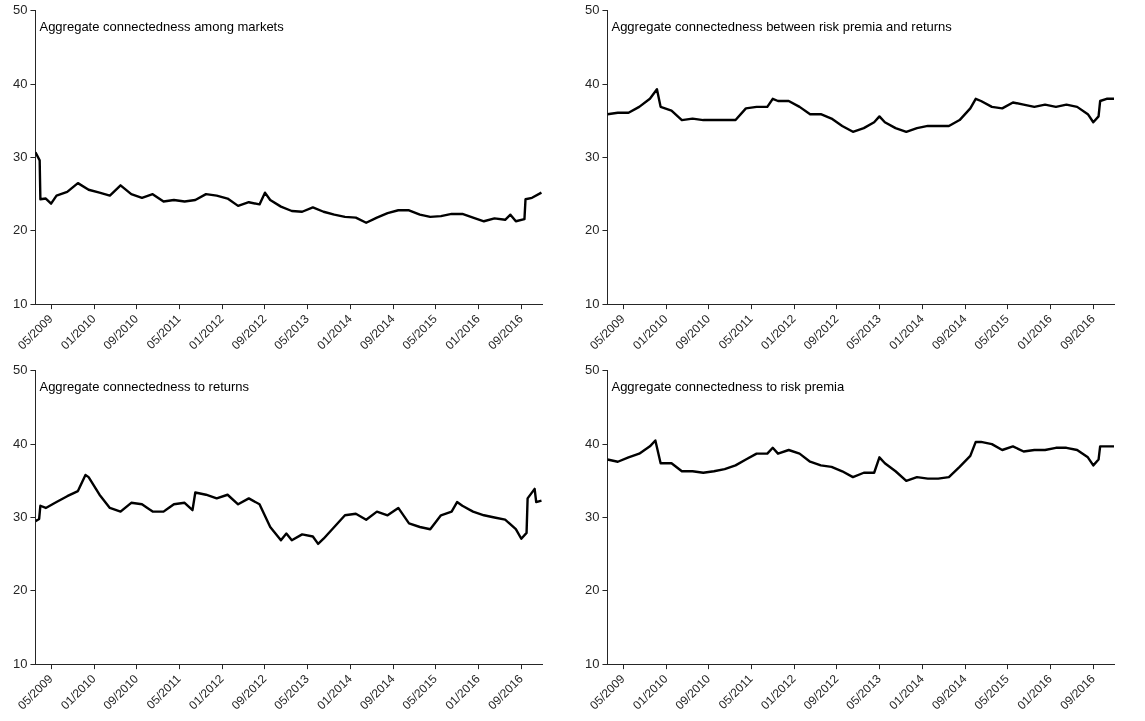  What do you see at coordinates (162, 26) in the screenshot?
I see `text: Aggregate connectedness among markets` at bounding box center [162, 26].